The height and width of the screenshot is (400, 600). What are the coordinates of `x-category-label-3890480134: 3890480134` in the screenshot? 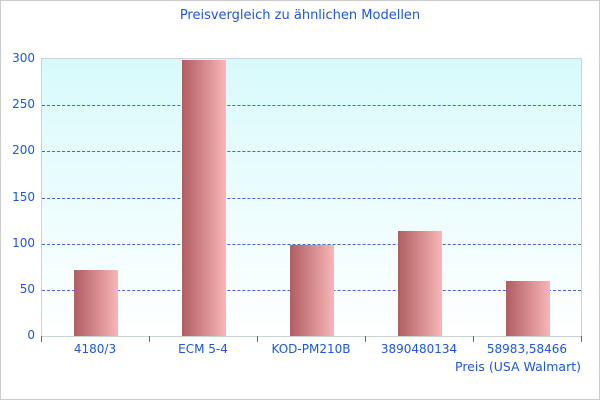 It's located at (419, 349).